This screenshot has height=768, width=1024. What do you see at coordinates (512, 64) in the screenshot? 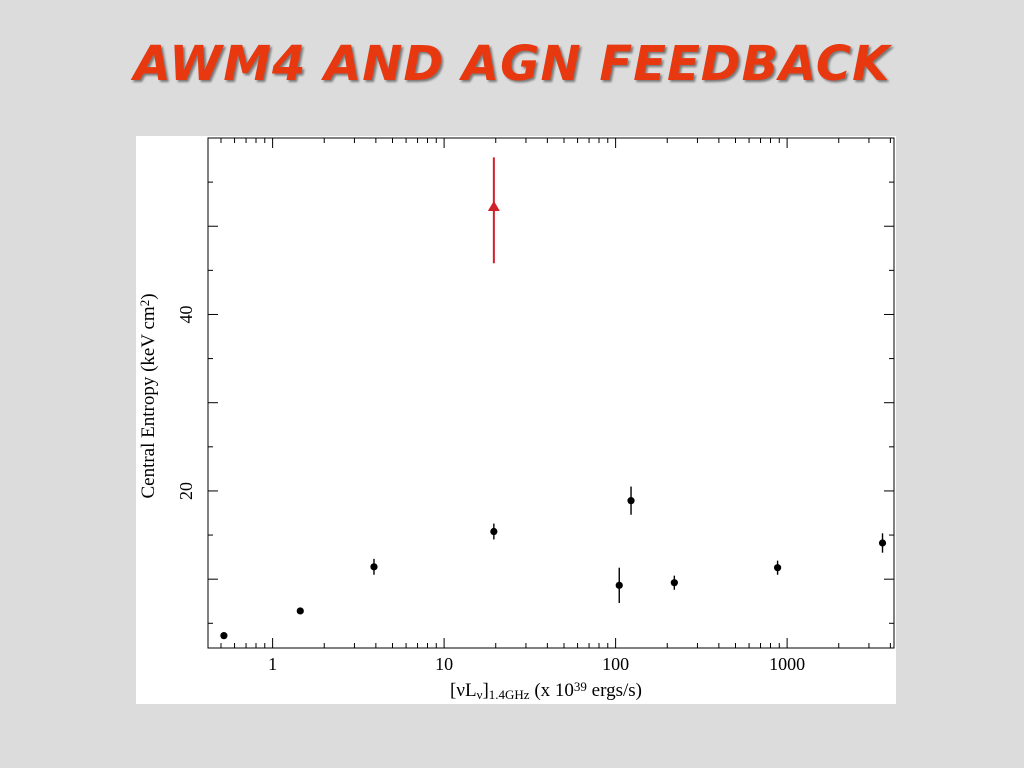
I see `slide-title: AWM4 AND AGN FEEDBACK` at bounding box center [512, 64].